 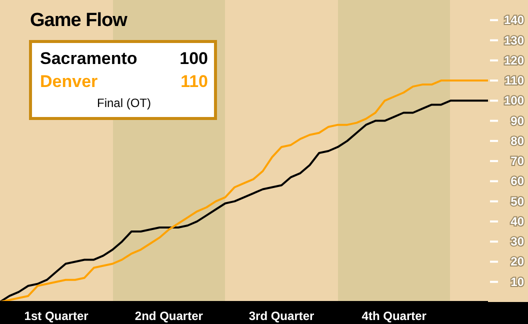 I want to click on annotation: Final (OT), so click(x=124, y=103).